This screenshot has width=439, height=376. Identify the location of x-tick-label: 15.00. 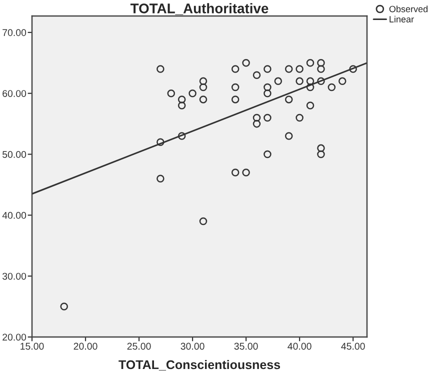
(32, 346).